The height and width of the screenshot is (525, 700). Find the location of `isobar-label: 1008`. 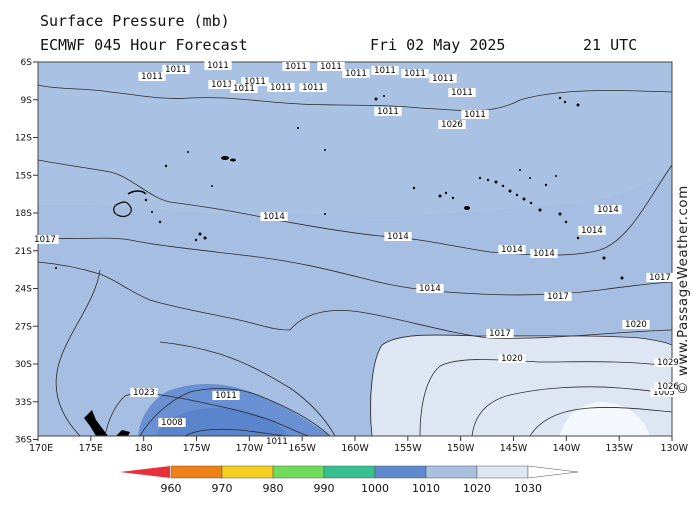

isobar-label: 1008 is located at coordinates (172, 423).